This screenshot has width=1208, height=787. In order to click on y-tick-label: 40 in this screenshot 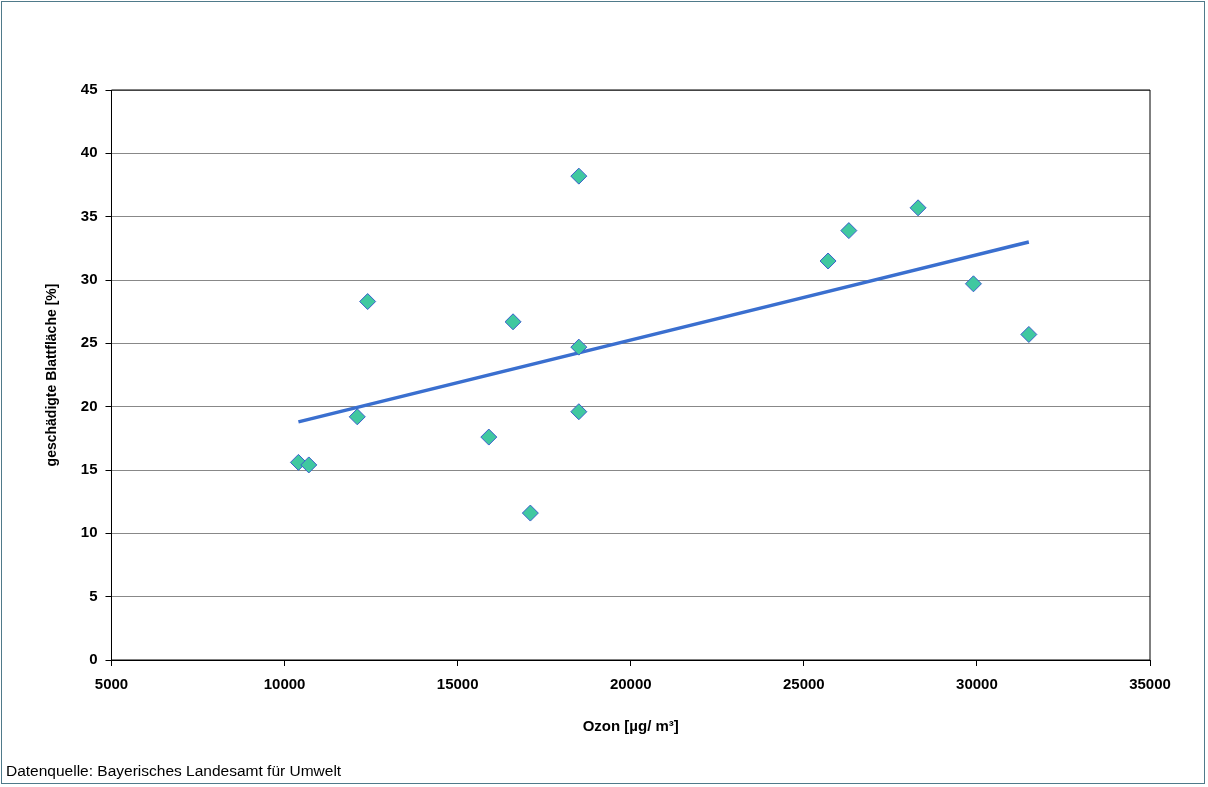, I will do `click(89, 152)`.